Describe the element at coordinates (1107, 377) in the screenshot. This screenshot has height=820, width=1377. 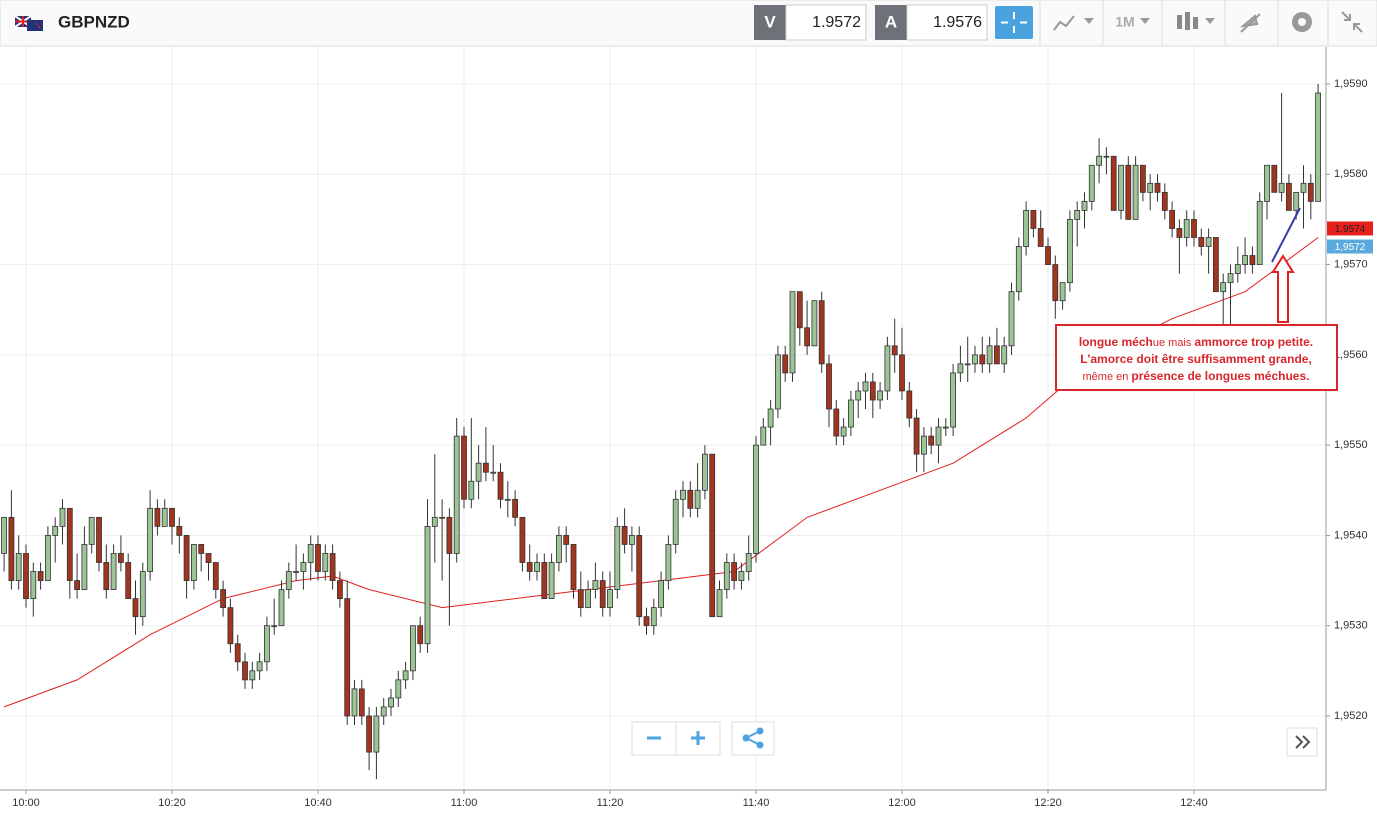
I see `annotation-segment: même en` at that location.